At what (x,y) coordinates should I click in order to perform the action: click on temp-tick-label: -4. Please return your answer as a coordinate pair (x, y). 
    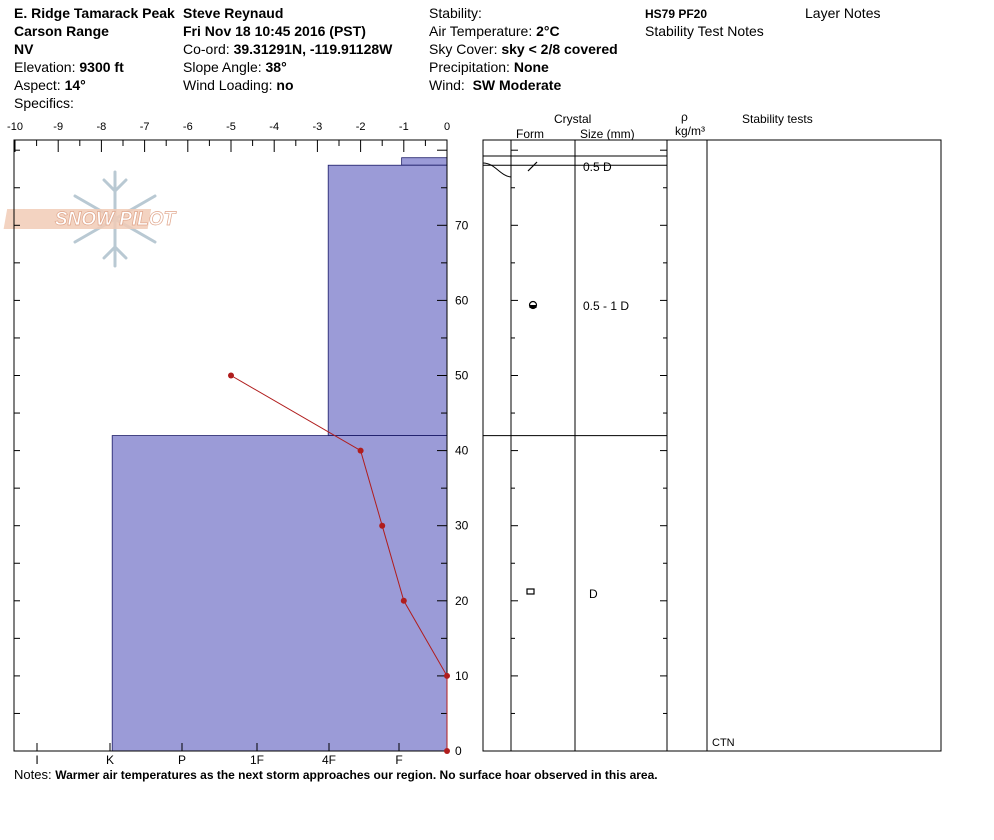
    Looking at the image, I should click on (274, 127).